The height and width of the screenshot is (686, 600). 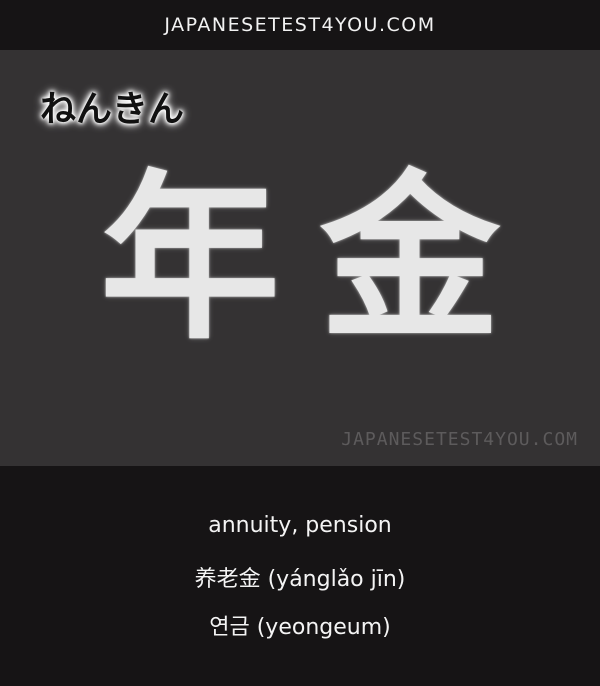 I want to click on site-label: JAPANESETEST4YOU.COM, so click(x=300, y=25).